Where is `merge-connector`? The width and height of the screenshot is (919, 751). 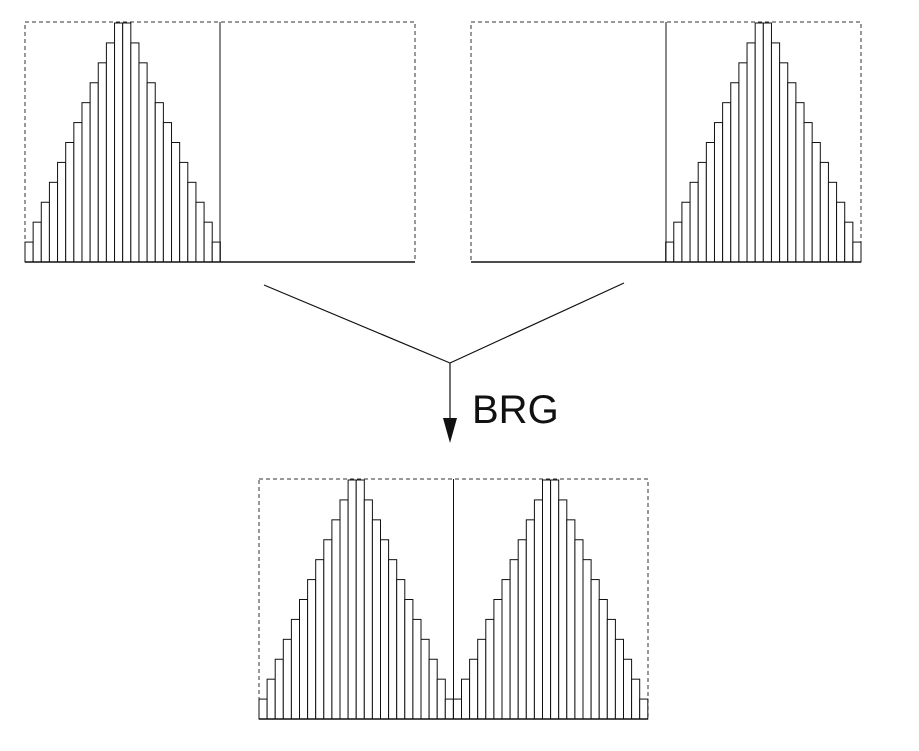
merge-connector is located at coordinates (444, 362).